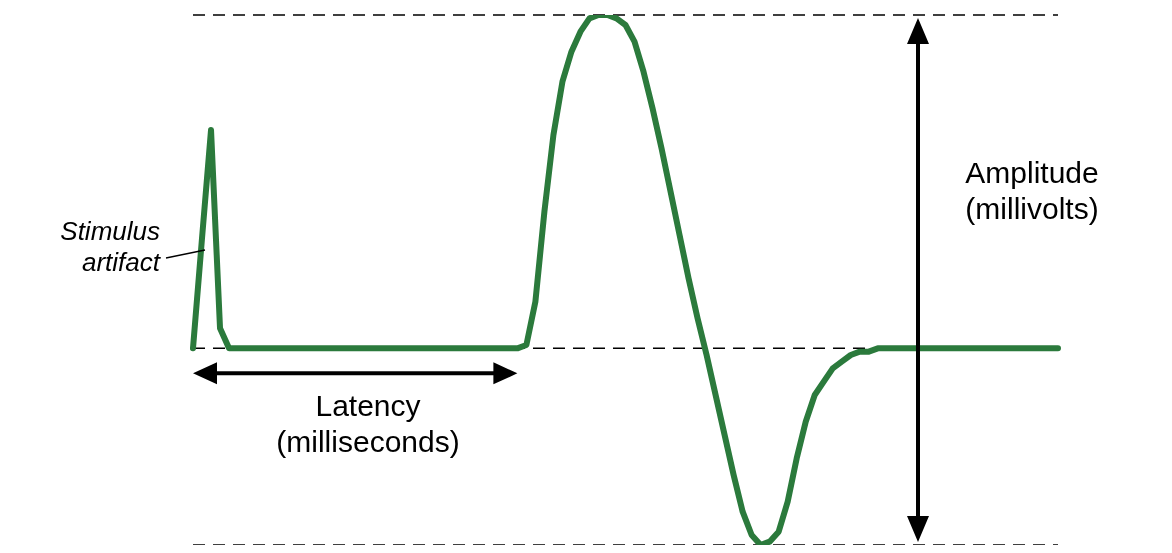 The height and width of the screenshot is (553, 1172). What do you see at coordinates (1032, 190) in the screenshot?
I see `annotation: Amplitude (millivolts)` at bounding box center [1032, 190].